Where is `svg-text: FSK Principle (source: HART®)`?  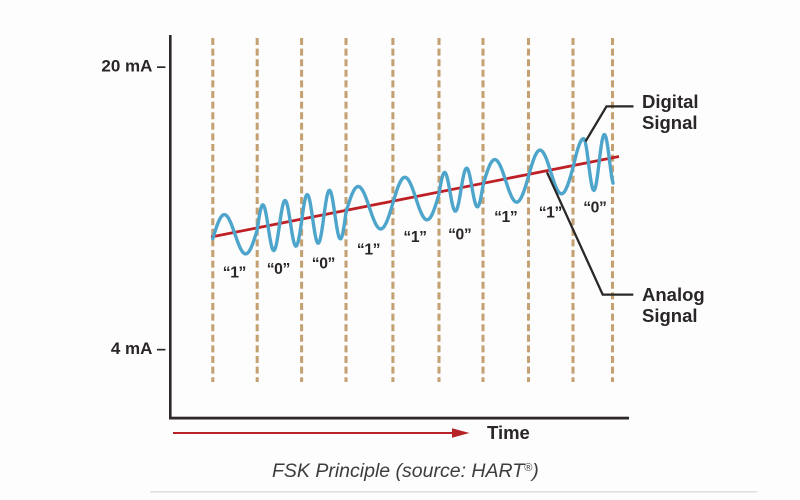
svg-text: FSK Principle (source: HART®) is located at coordinates (405, 471).